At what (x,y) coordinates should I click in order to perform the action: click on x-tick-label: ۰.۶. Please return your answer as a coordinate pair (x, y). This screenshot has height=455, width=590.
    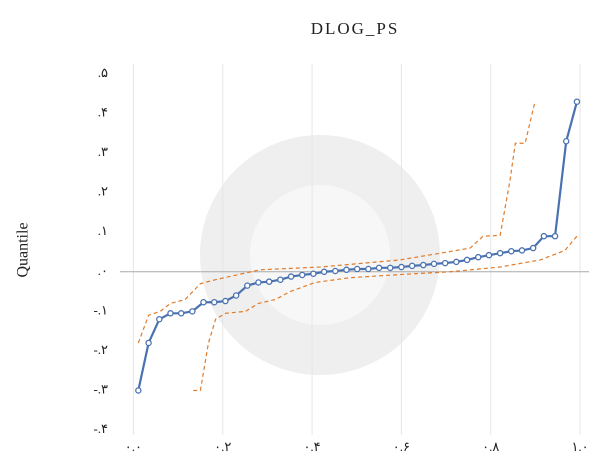
    Looking at the image, I should click on (401, 446).